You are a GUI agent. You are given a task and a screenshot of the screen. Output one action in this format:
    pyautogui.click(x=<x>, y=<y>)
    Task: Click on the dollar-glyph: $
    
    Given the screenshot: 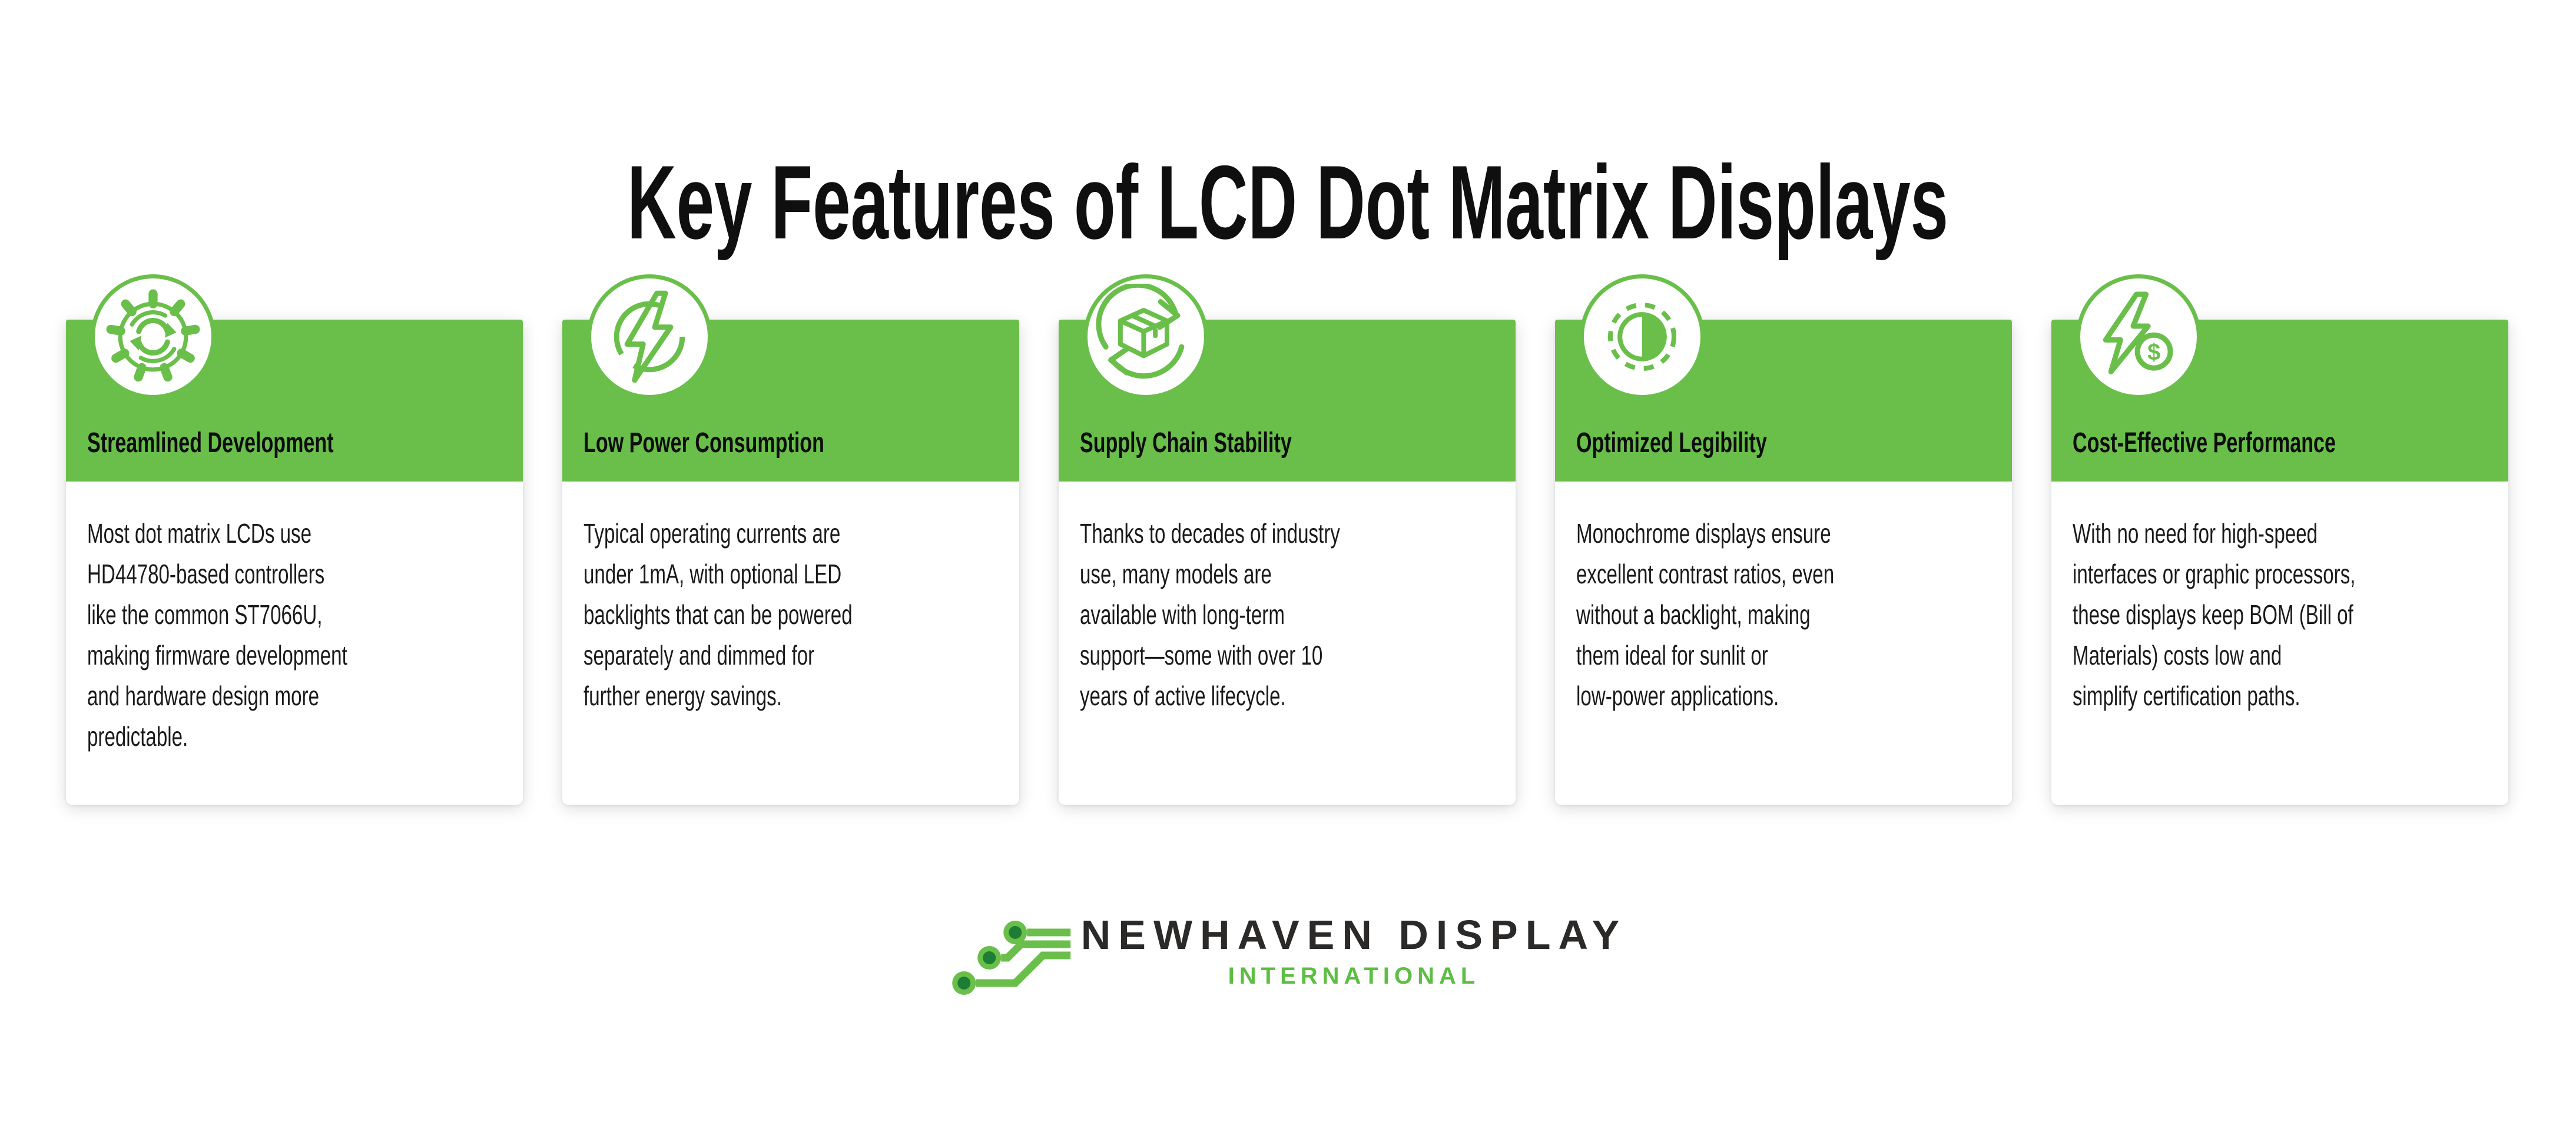 What is the action you would take?
    pyautogui.click(x=2153, y=353)
    